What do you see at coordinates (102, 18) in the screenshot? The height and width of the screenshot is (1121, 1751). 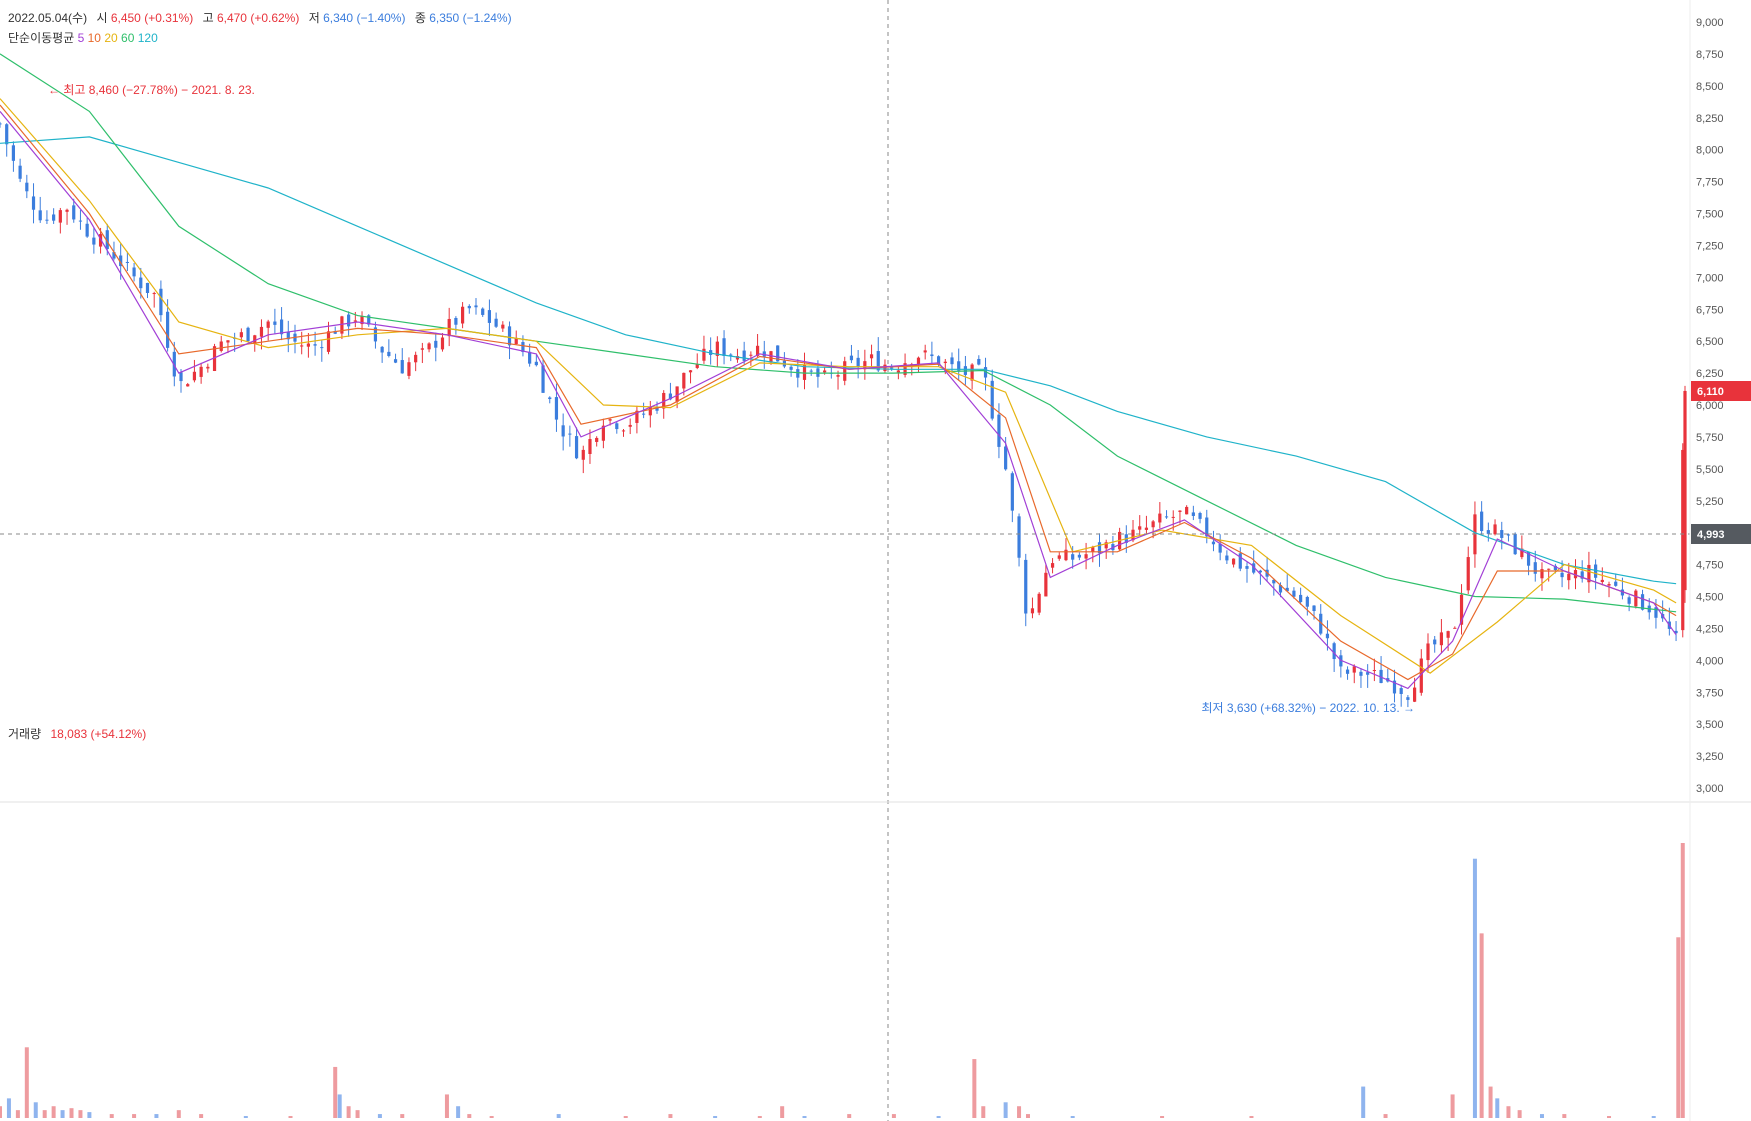 I see `open-label: 시` at bounding box center [102, 18].